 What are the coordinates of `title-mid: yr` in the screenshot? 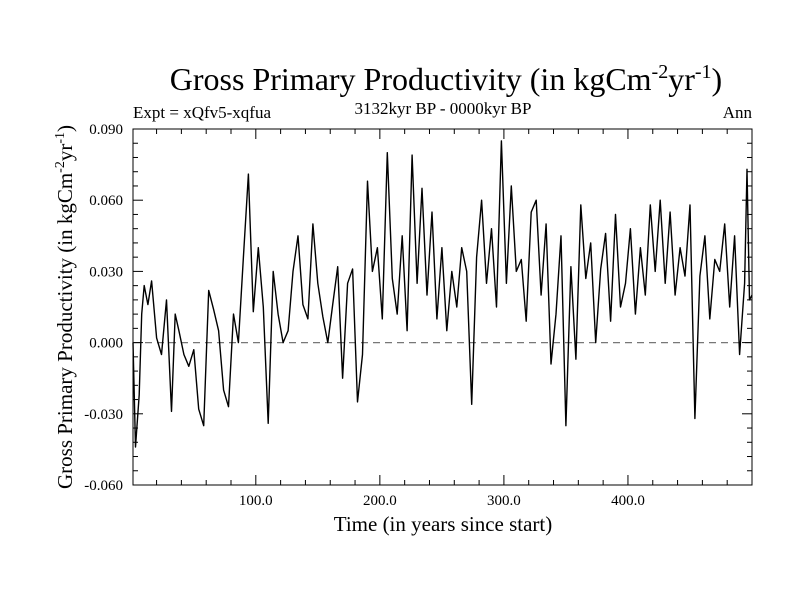 It's located at (681, 79).